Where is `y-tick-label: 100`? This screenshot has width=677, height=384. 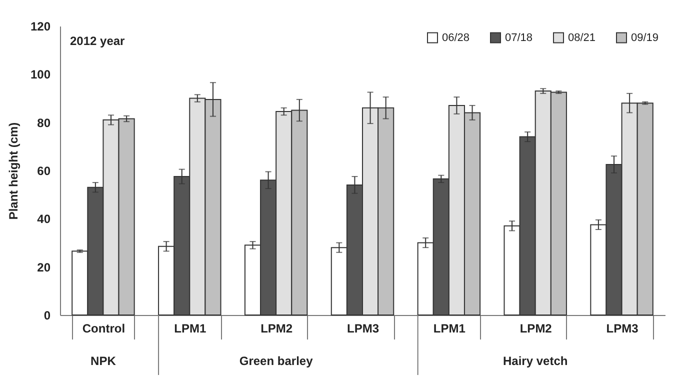 y-tick-label: 100 is located at coordinates (40, 75).